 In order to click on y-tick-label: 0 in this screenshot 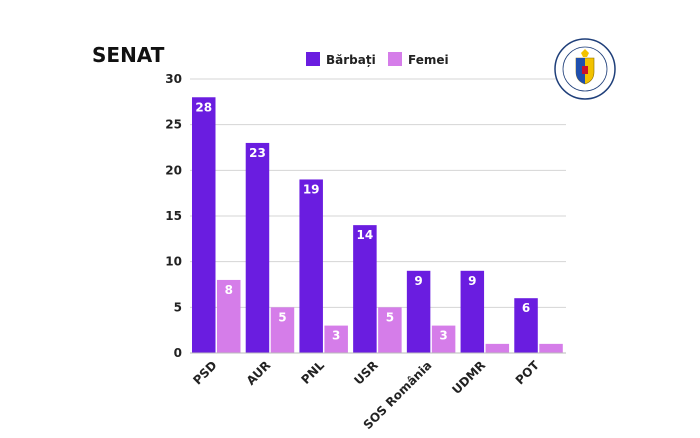, I will do `click(178, 353)`.